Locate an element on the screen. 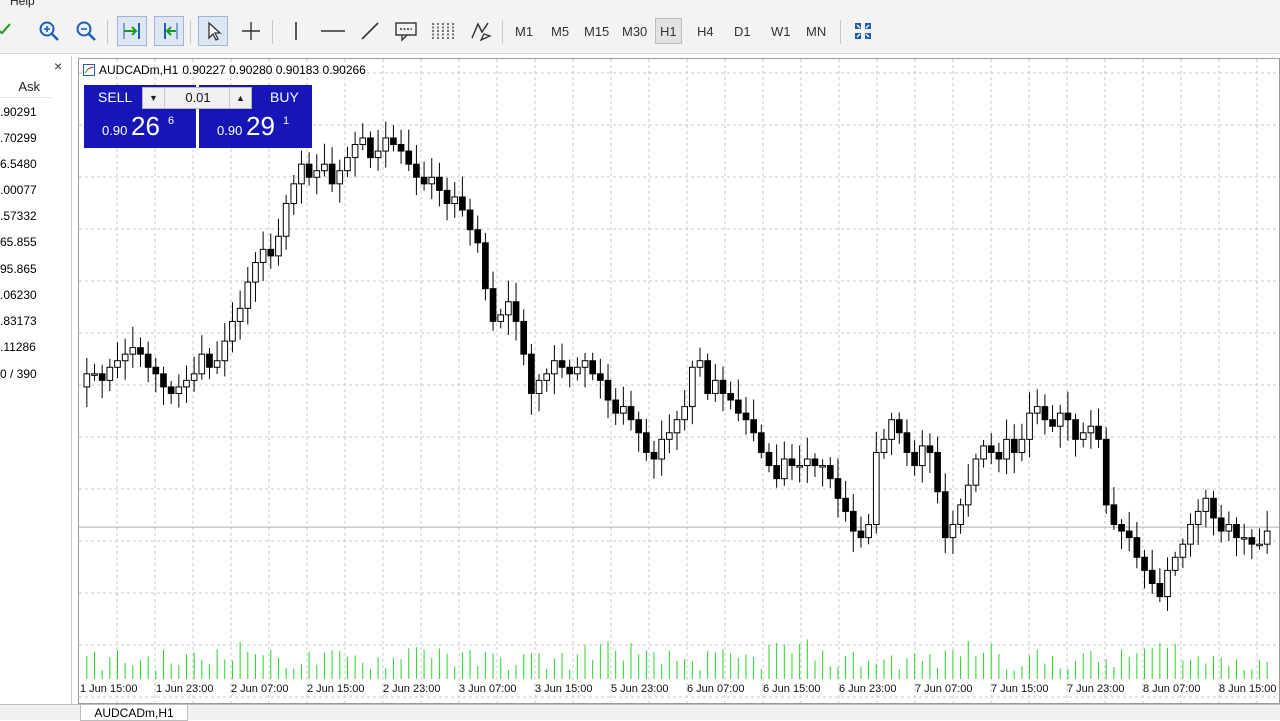 The width and height of the screenshot is (1280, 721). ask-price: .90291 is located at coordinates (18, 112).